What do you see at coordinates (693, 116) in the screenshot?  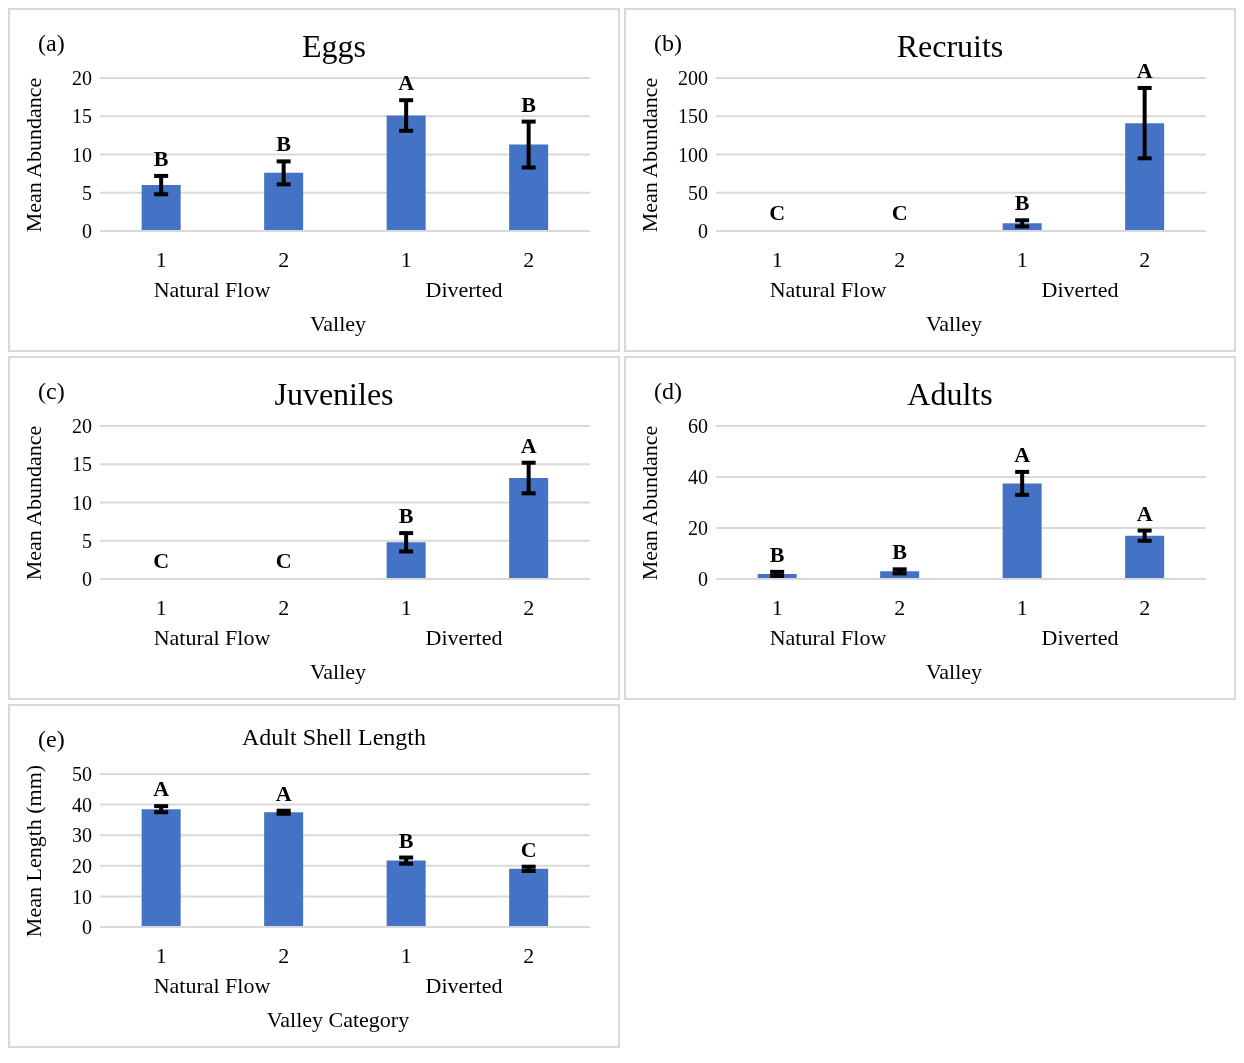 I see `y-tick-label: 150` at bounding box center [693, 116].